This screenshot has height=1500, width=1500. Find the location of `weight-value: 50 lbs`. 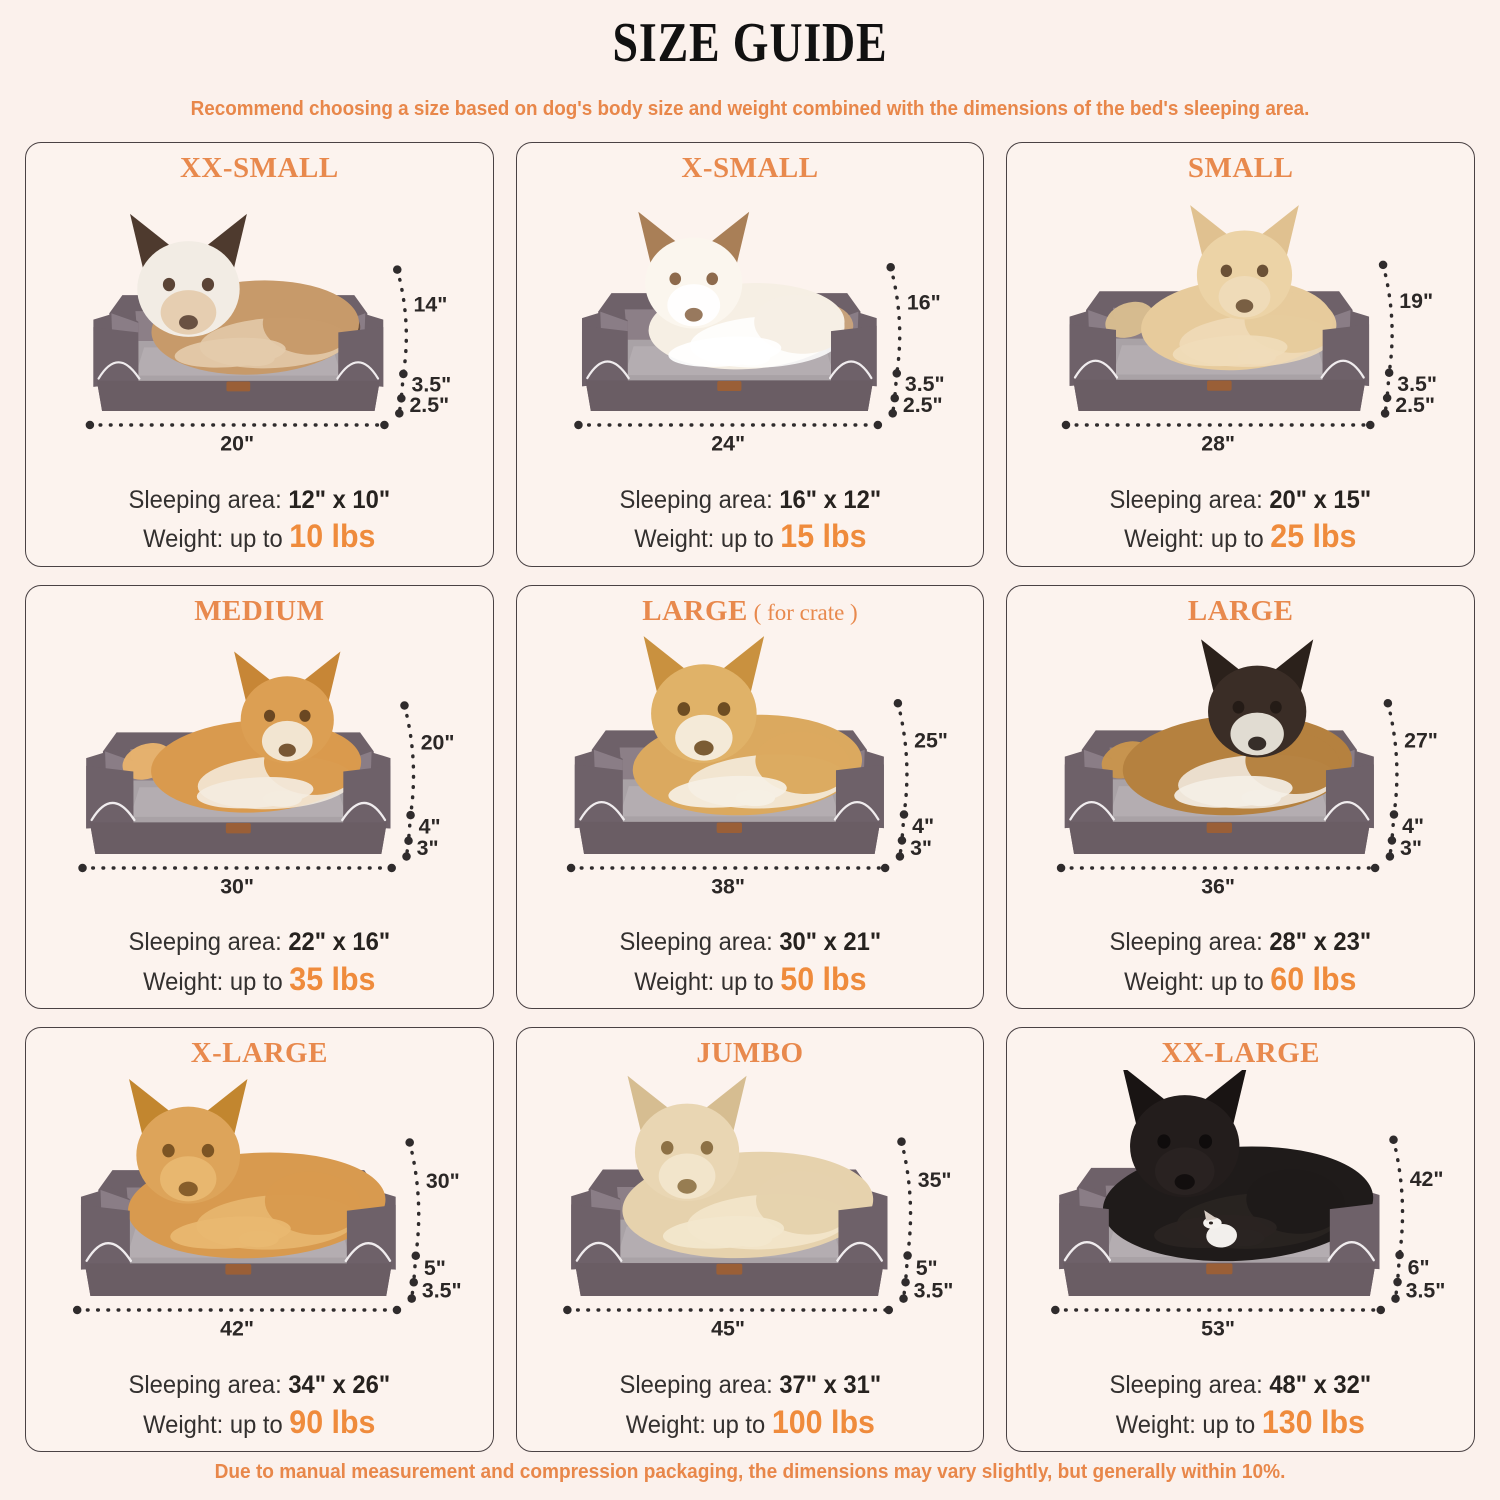

weight-value: 50 lbs is located at coordinates (823, 978).